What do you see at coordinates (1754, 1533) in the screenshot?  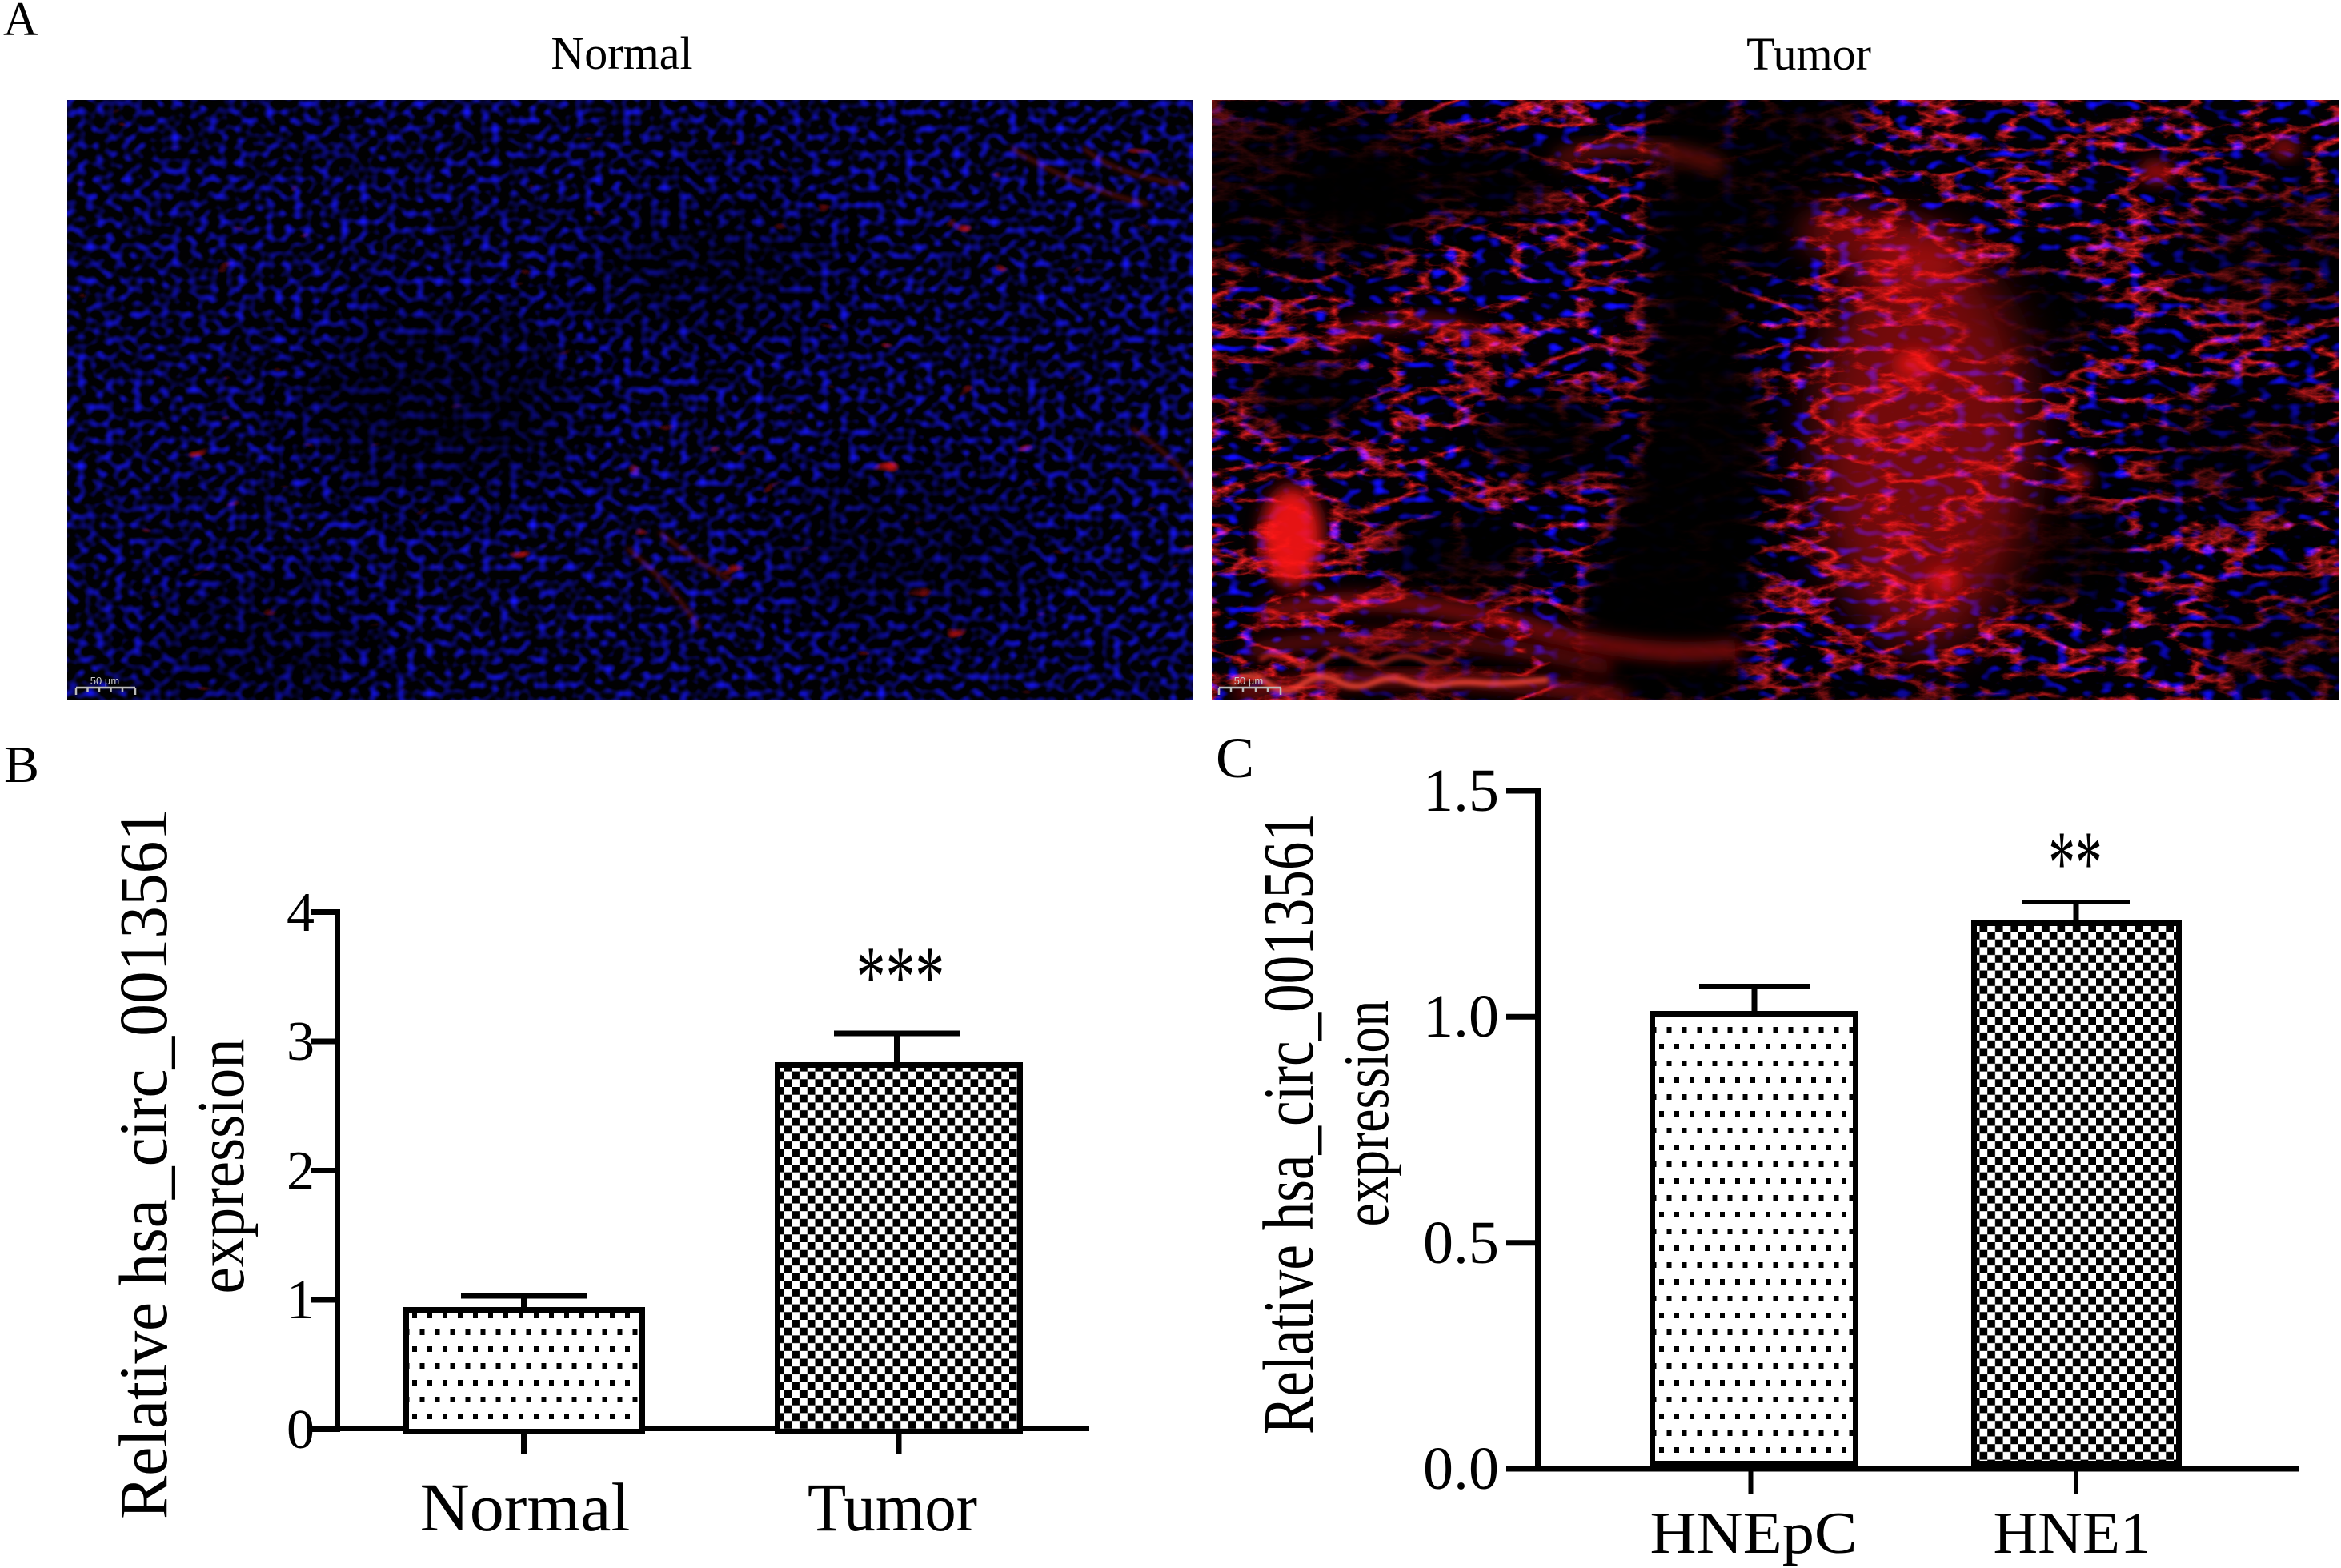 I see `svg-text: HNEpC` at bounding box center [1754, 1533].